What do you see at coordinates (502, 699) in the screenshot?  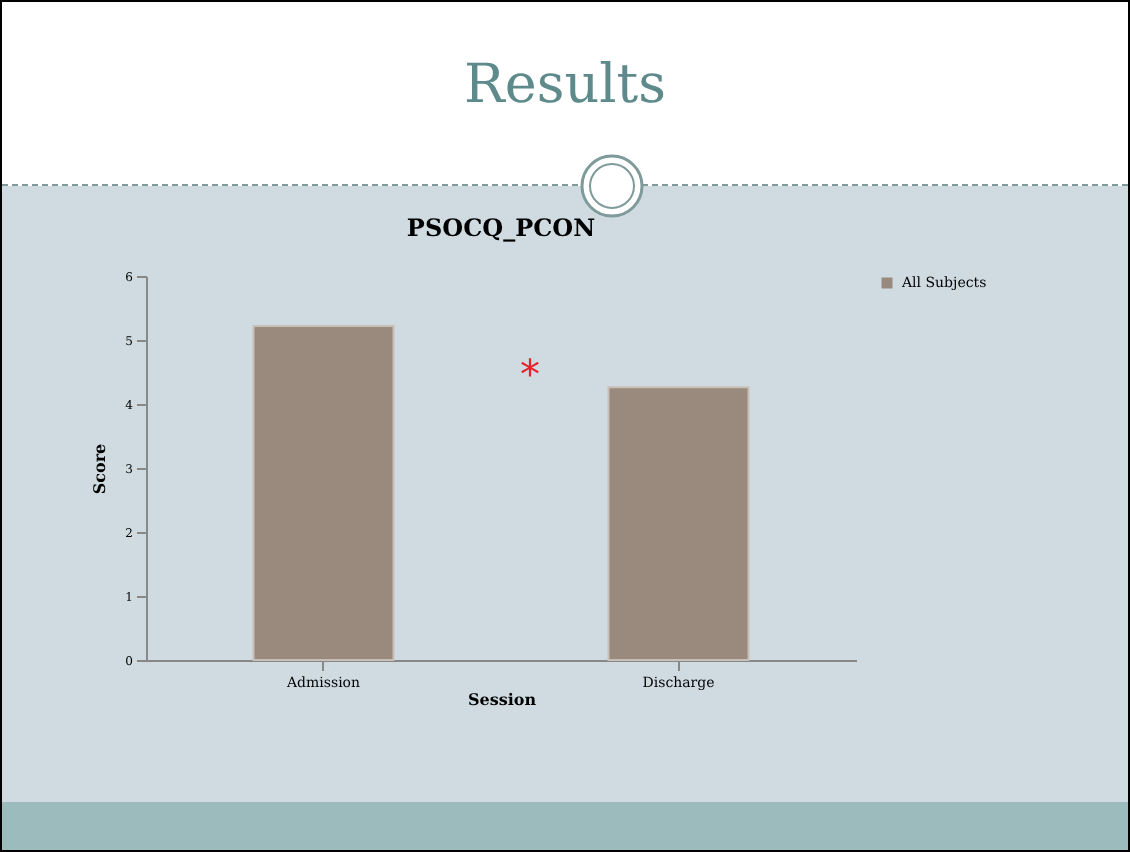 I see `x-axis-title: Session` at bounding box center [502, 699].